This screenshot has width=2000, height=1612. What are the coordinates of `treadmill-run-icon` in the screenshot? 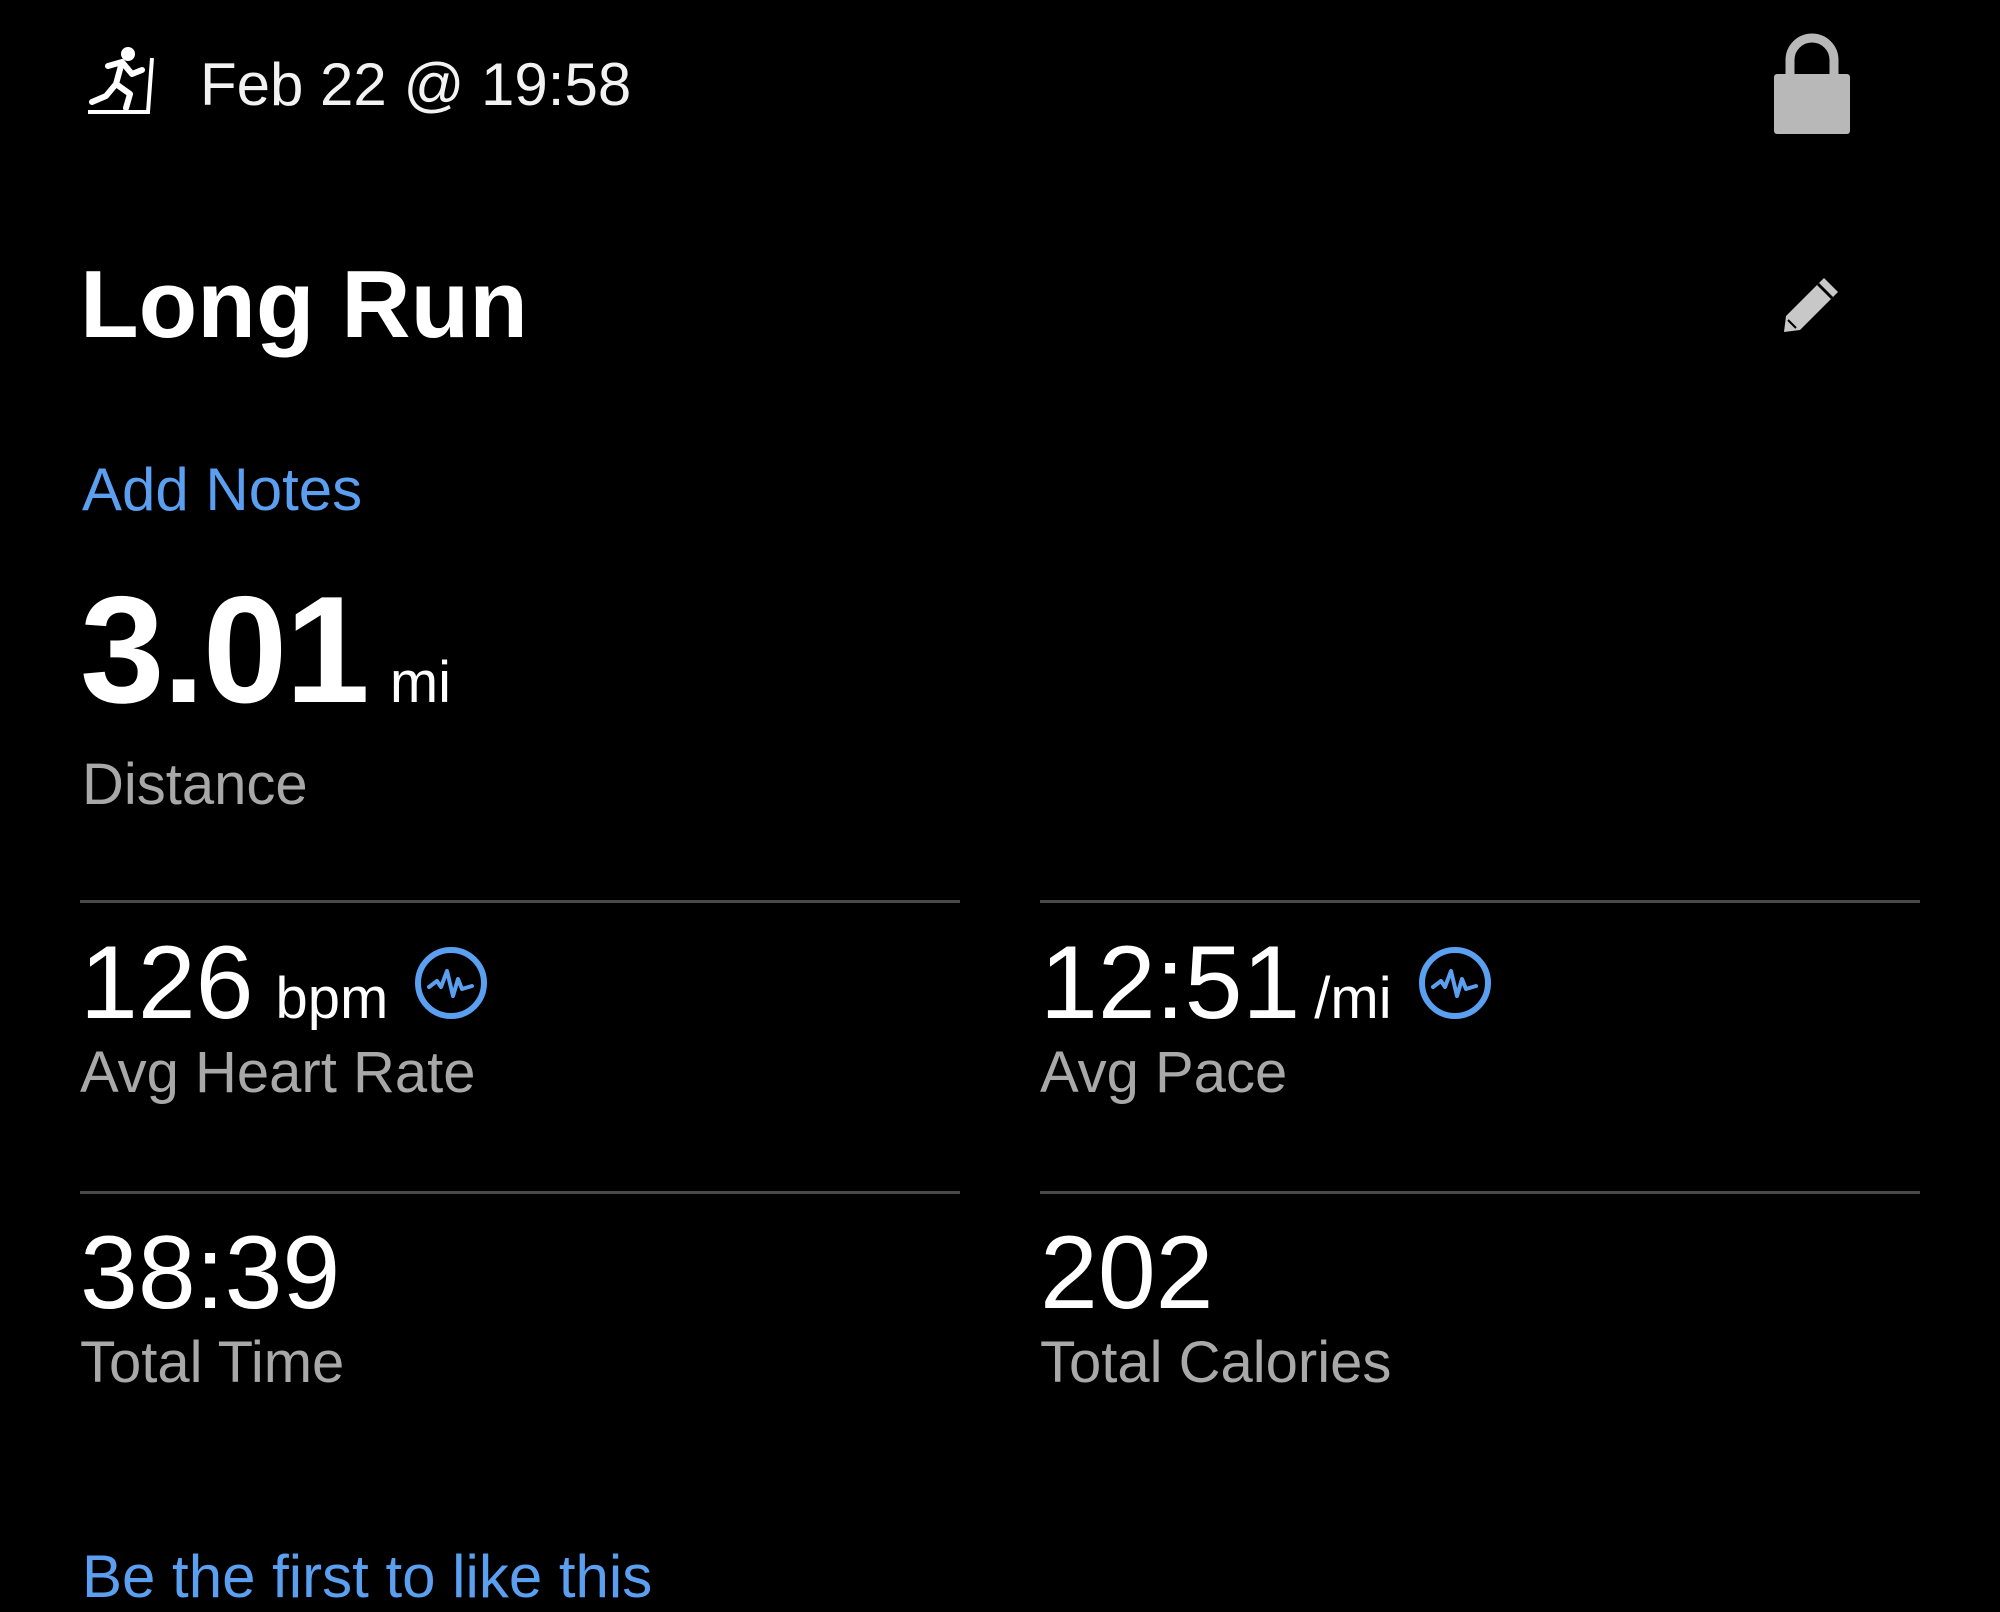 It's located at (121, 80).